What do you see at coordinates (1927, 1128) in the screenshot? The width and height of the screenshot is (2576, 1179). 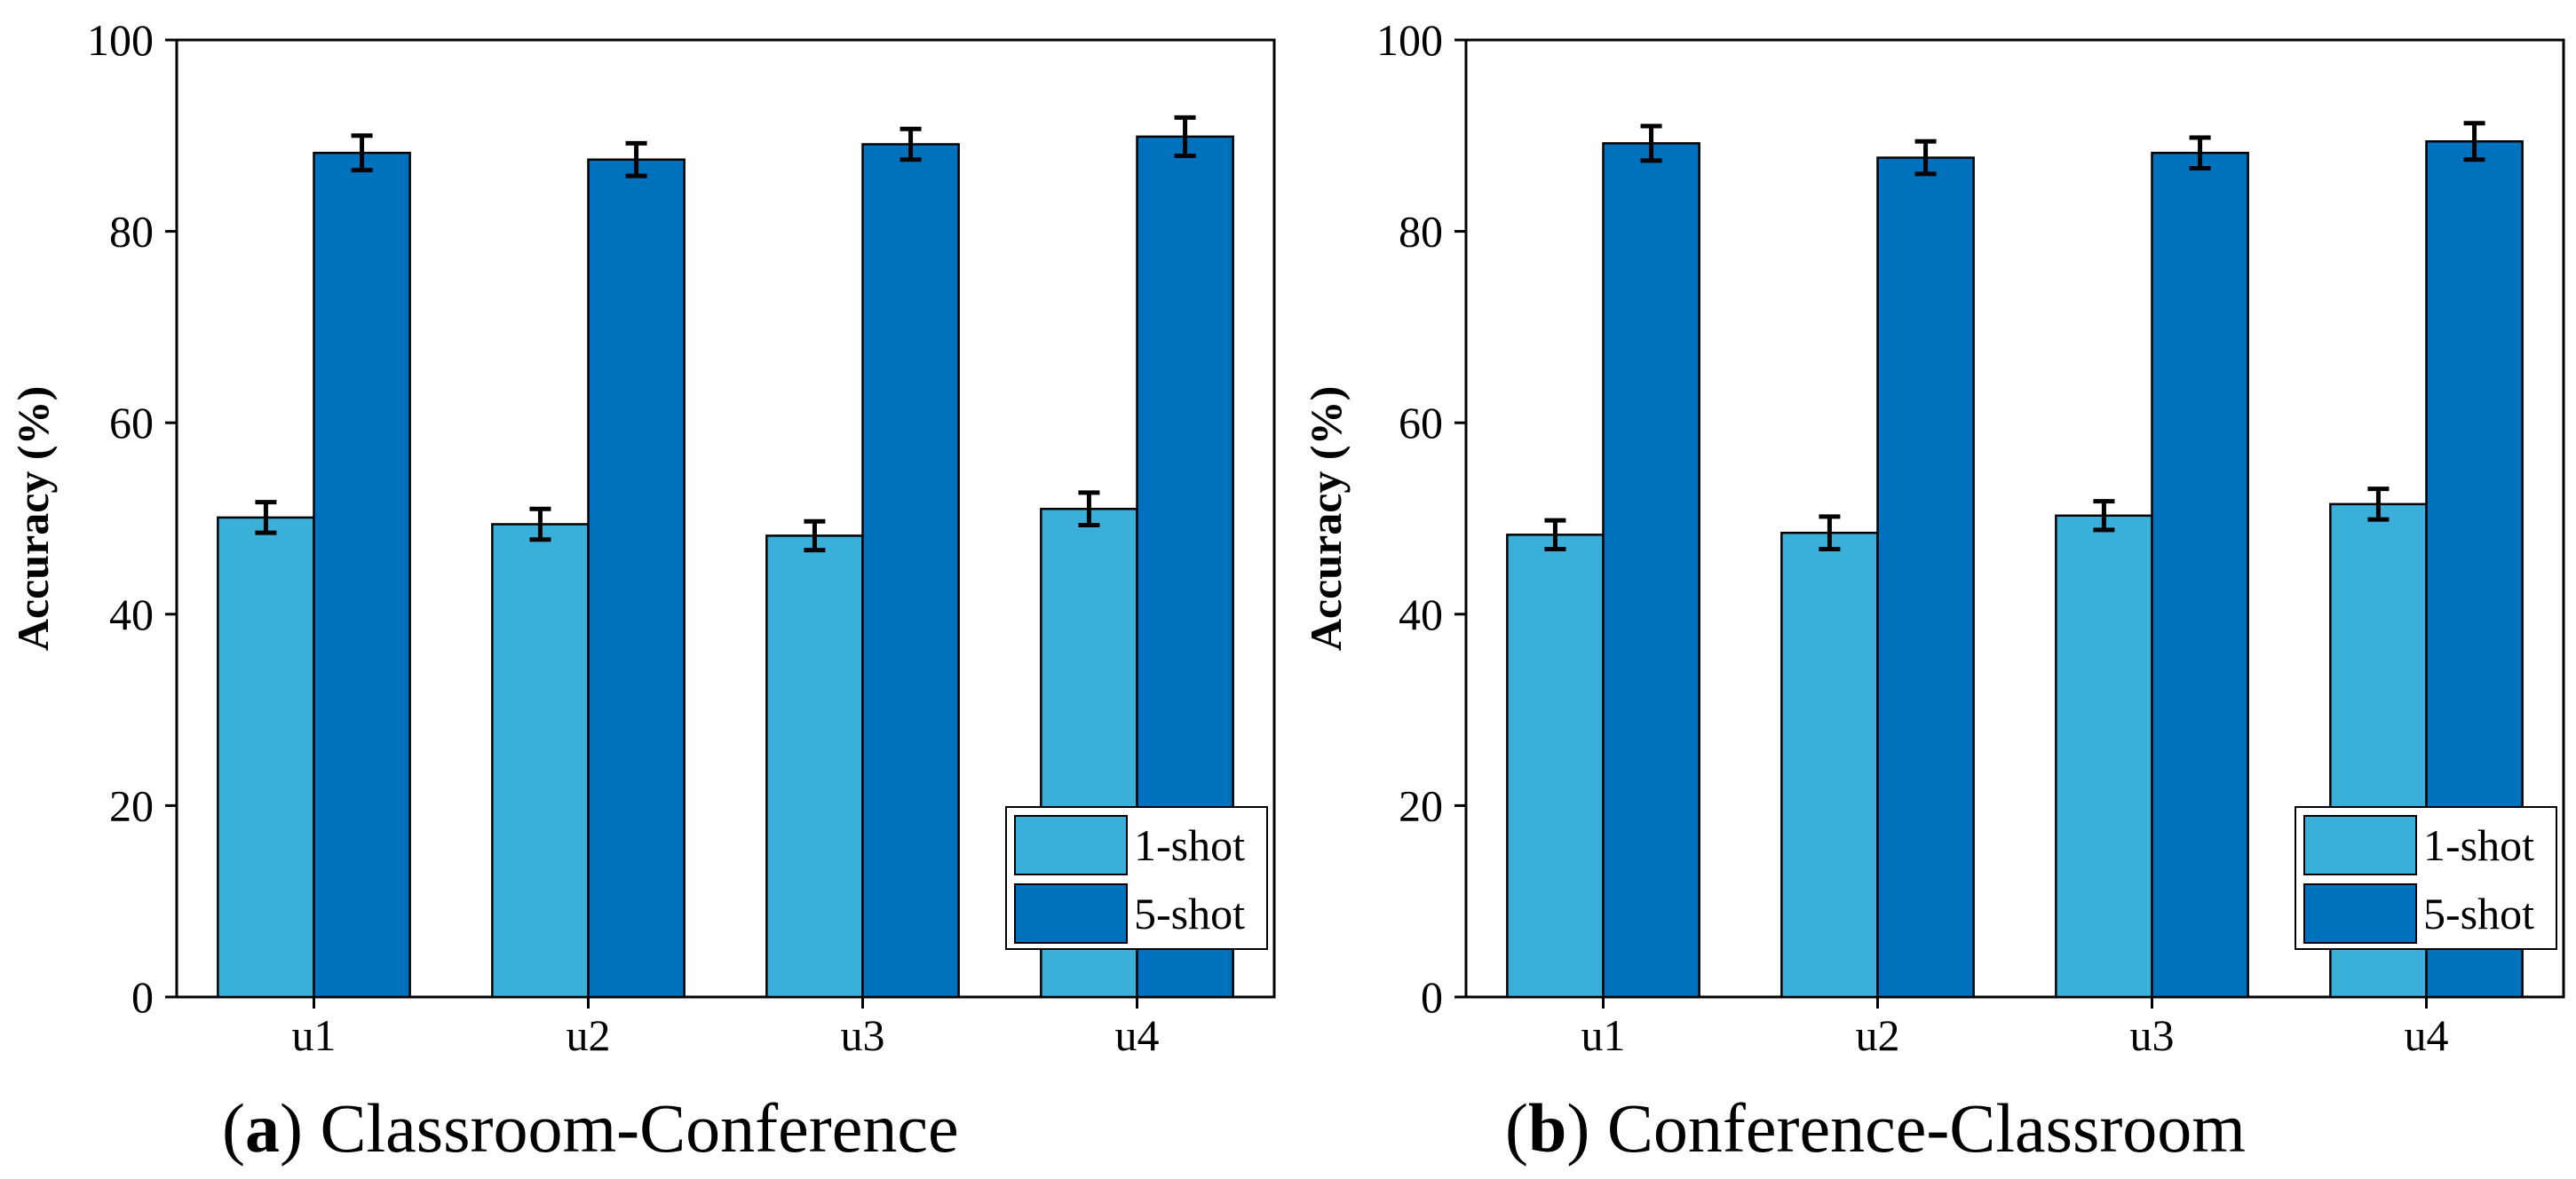 I see `panel-title: Conference-Classroom` at bounding box center [1927, 1128].